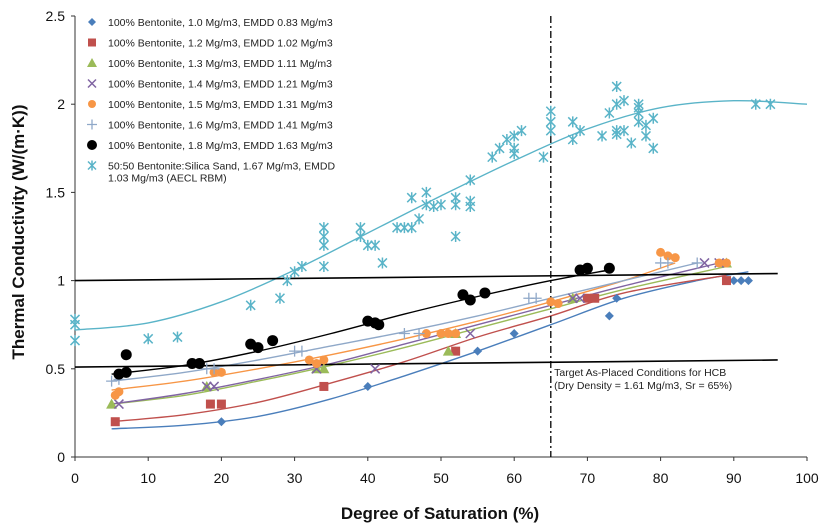  I want to click on triangle-marker, so click(448, 350).